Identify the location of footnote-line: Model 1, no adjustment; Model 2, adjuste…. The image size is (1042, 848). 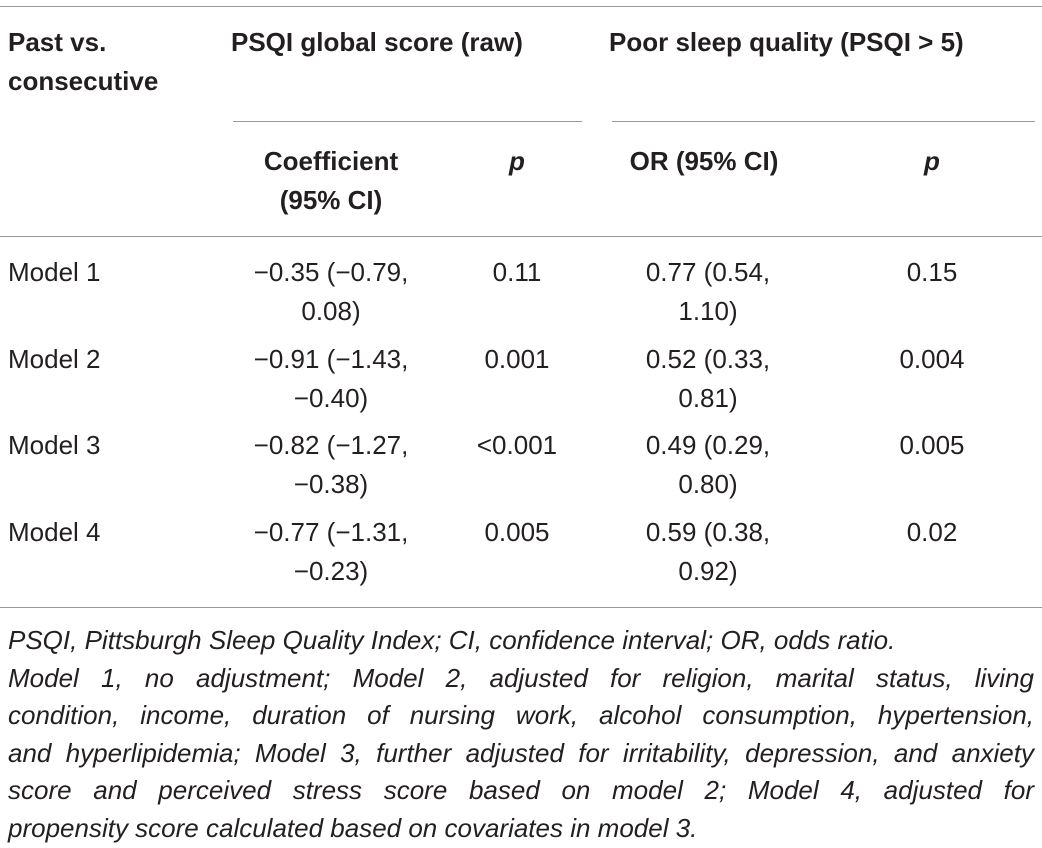
(521, 677).